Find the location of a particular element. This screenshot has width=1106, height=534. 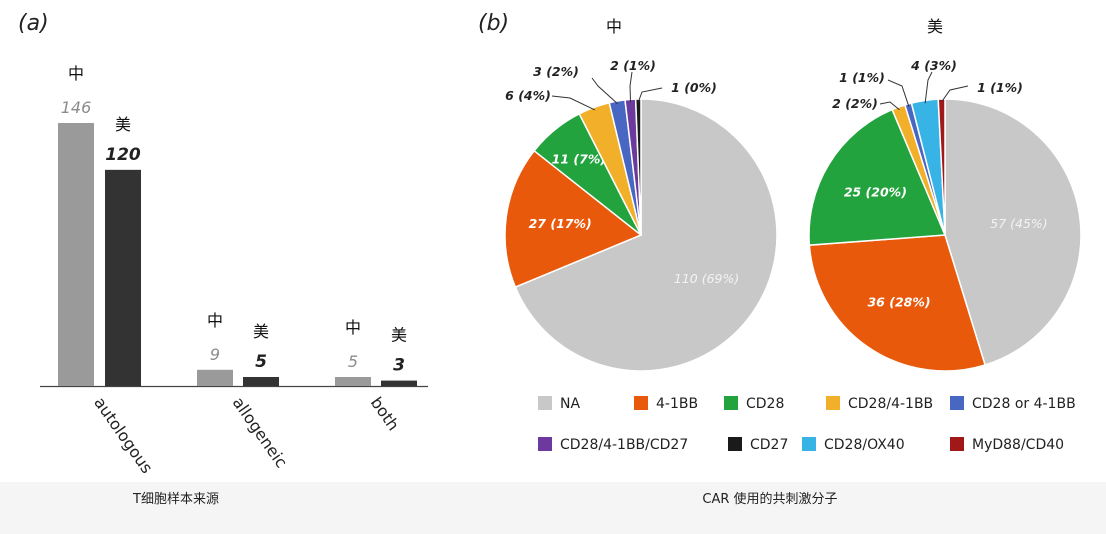

panel-b-label: (b) is located at coordinates (493, 23).